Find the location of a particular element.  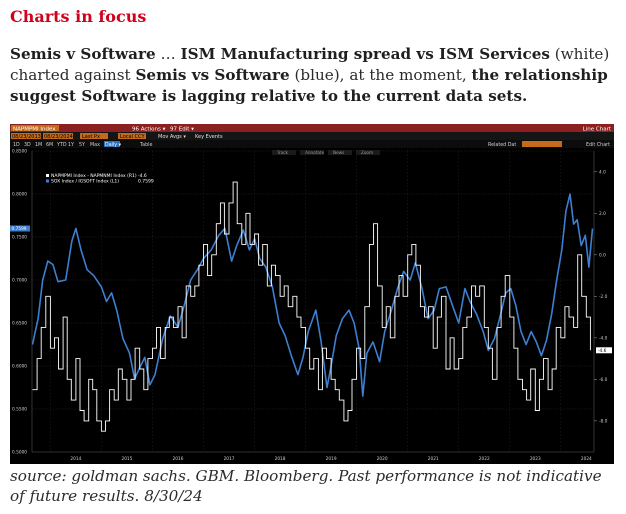

right-tick-label: 0.0 is located at coordinates (602, 255).